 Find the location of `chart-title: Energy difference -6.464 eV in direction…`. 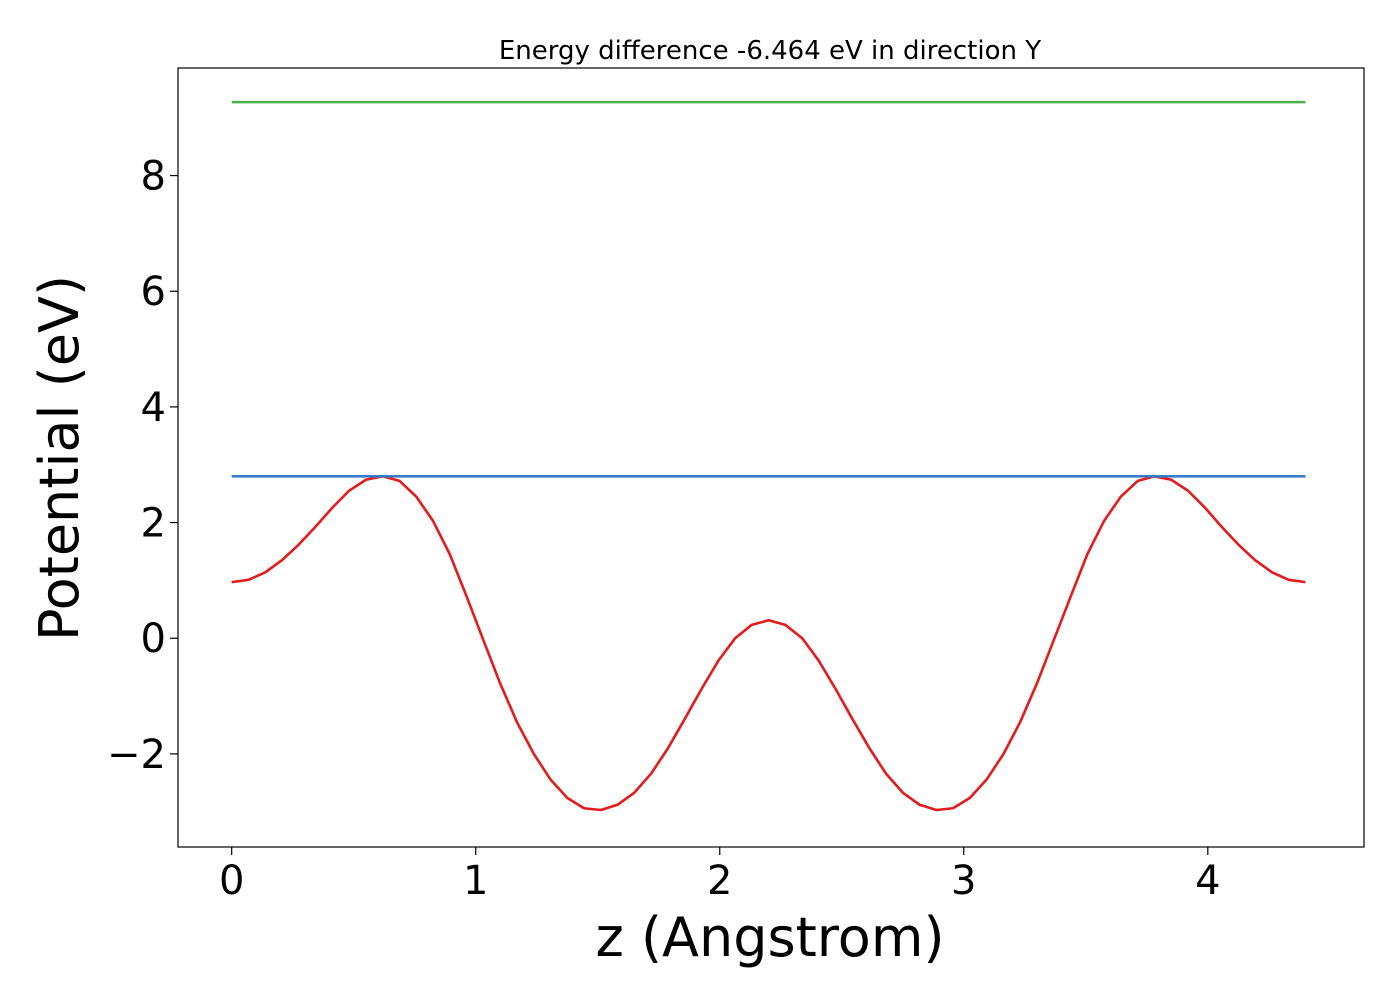

chart-title: Energy difference -6.464 eV in direction… is located at coordinates (770, 51).